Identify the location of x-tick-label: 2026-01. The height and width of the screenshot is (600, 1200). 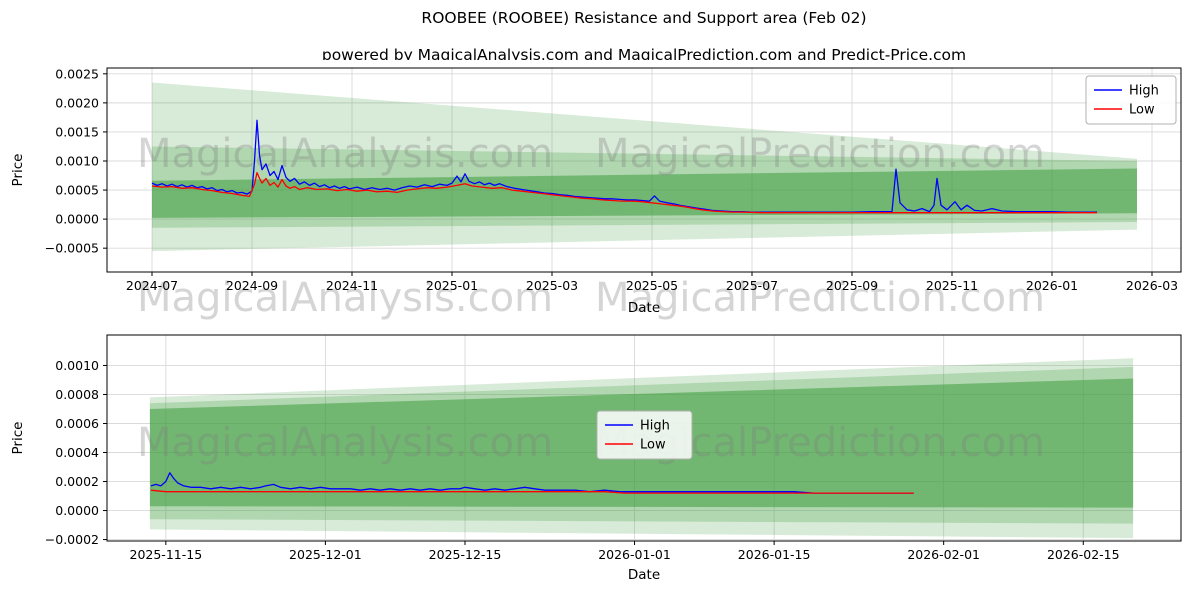
(1052, 285).